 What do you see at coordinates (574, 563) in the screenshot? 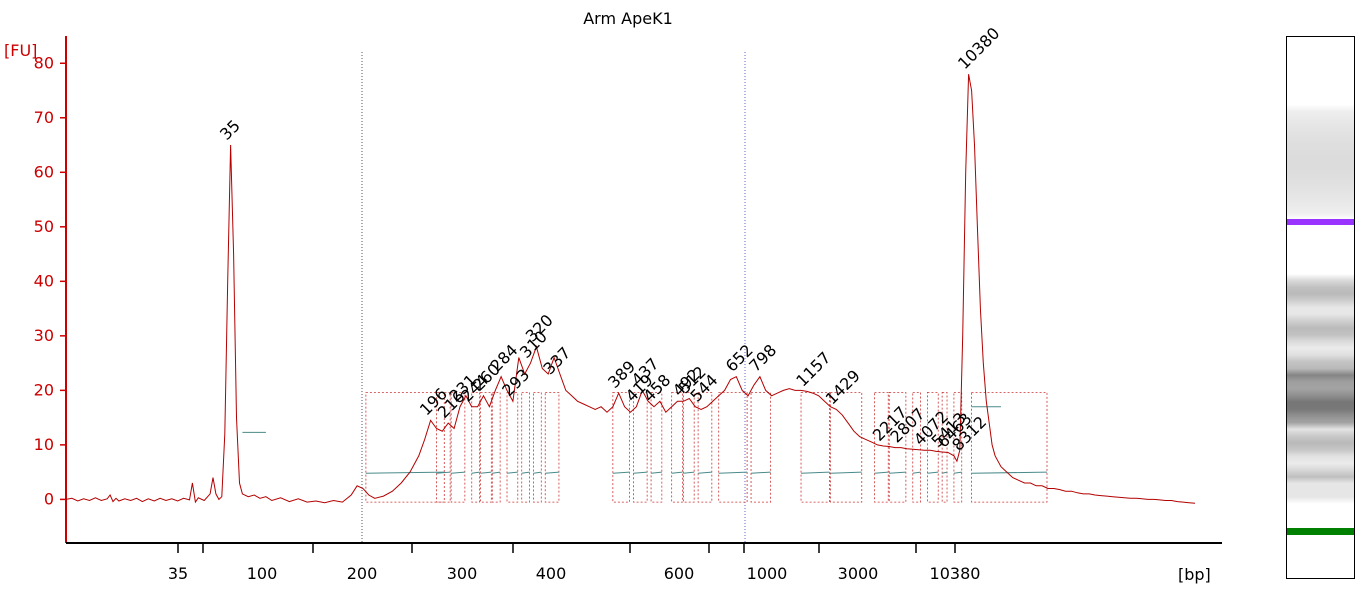
I see `x-ticks: 35 100 200 300 400 600 1000 3000 10380` at bounding box center [574, 563].